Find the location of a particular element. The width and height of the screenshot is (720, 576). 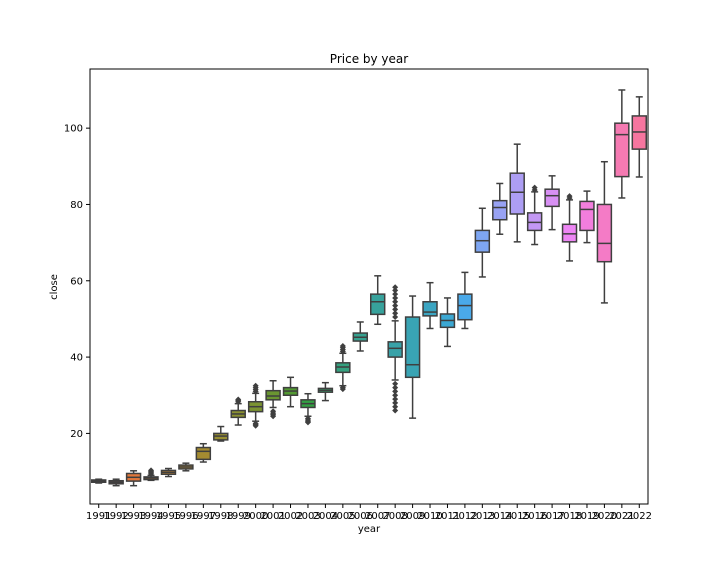

box-2012 is located at coordinates (465, 300).